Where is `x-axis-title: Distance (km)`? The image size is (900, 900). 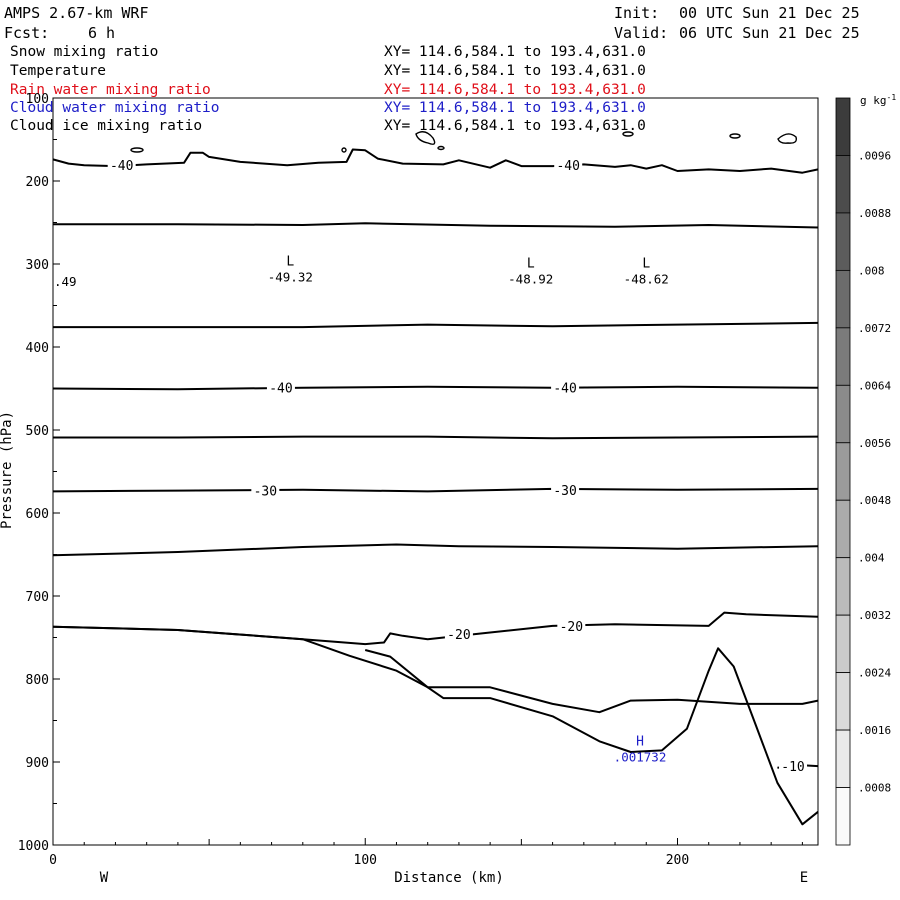
x-axis-title: Distance (km) is located at coordinates (449, 878).